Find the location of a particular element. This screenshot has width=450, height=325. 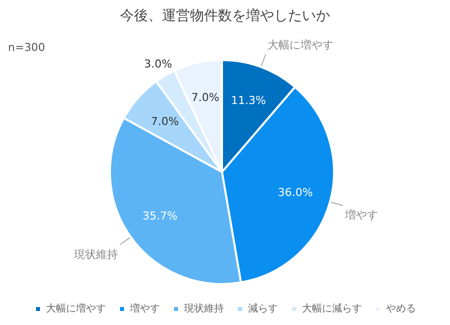

legend-label: 増やす is located at coordinates (144, 308).